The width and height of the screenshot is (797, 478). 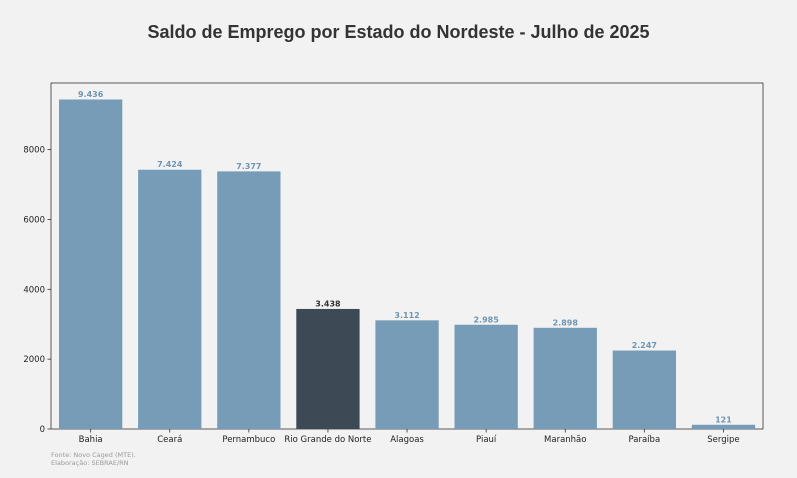 What do you see at coordinates (486, 319) in the screenshot?
I see `value-label-5: 2.985` at bounding box center [486, 319].